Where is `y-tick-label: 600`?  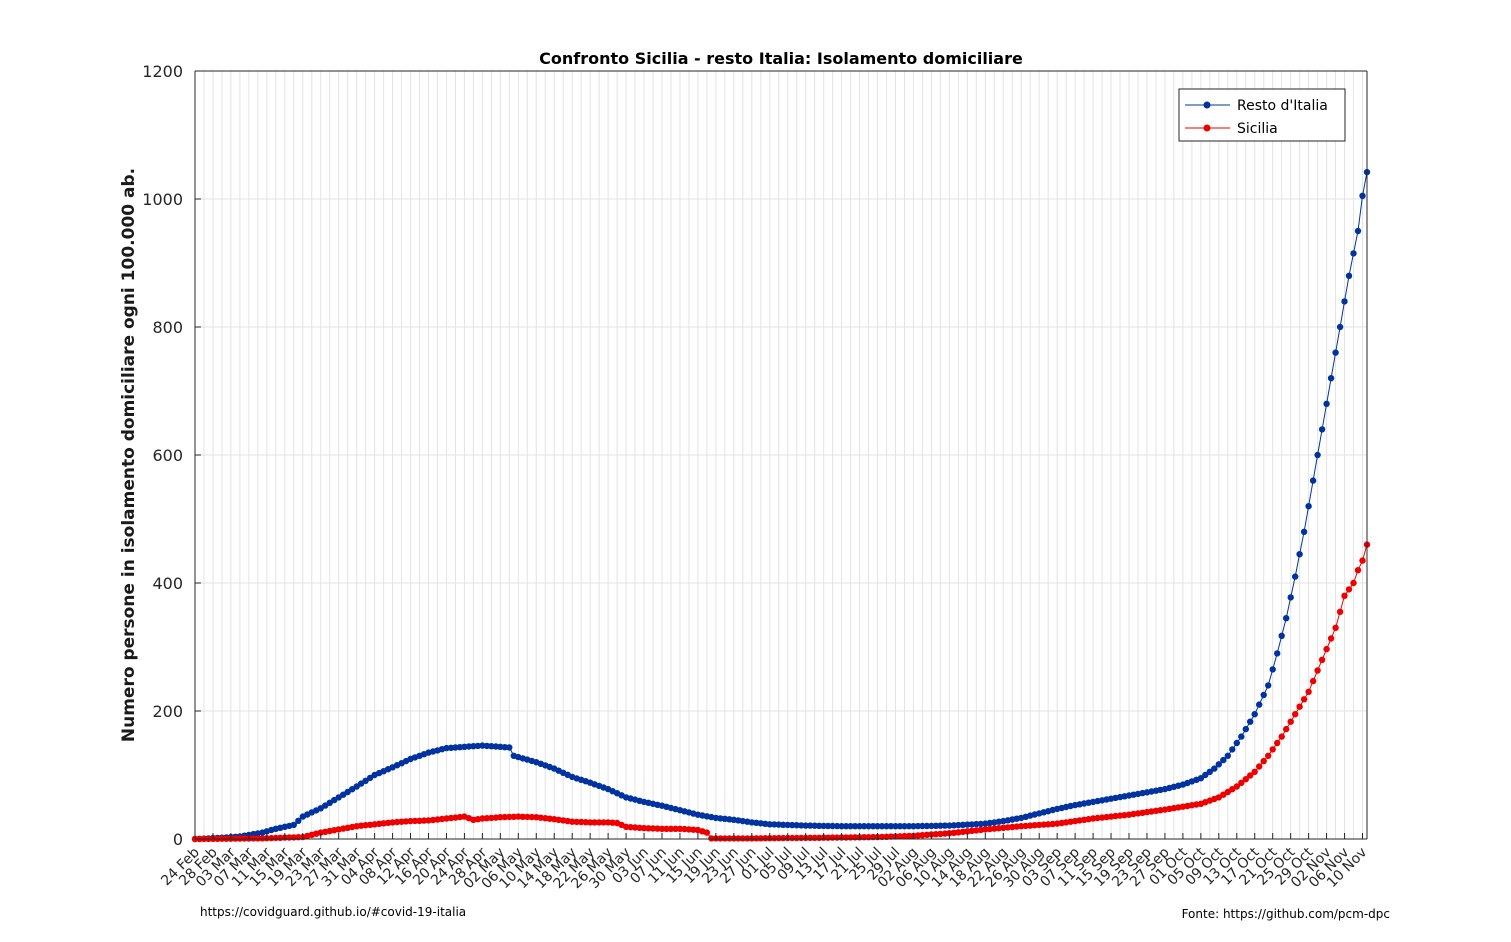
y-tick-label: 600 is located at coordinates (167, 455).